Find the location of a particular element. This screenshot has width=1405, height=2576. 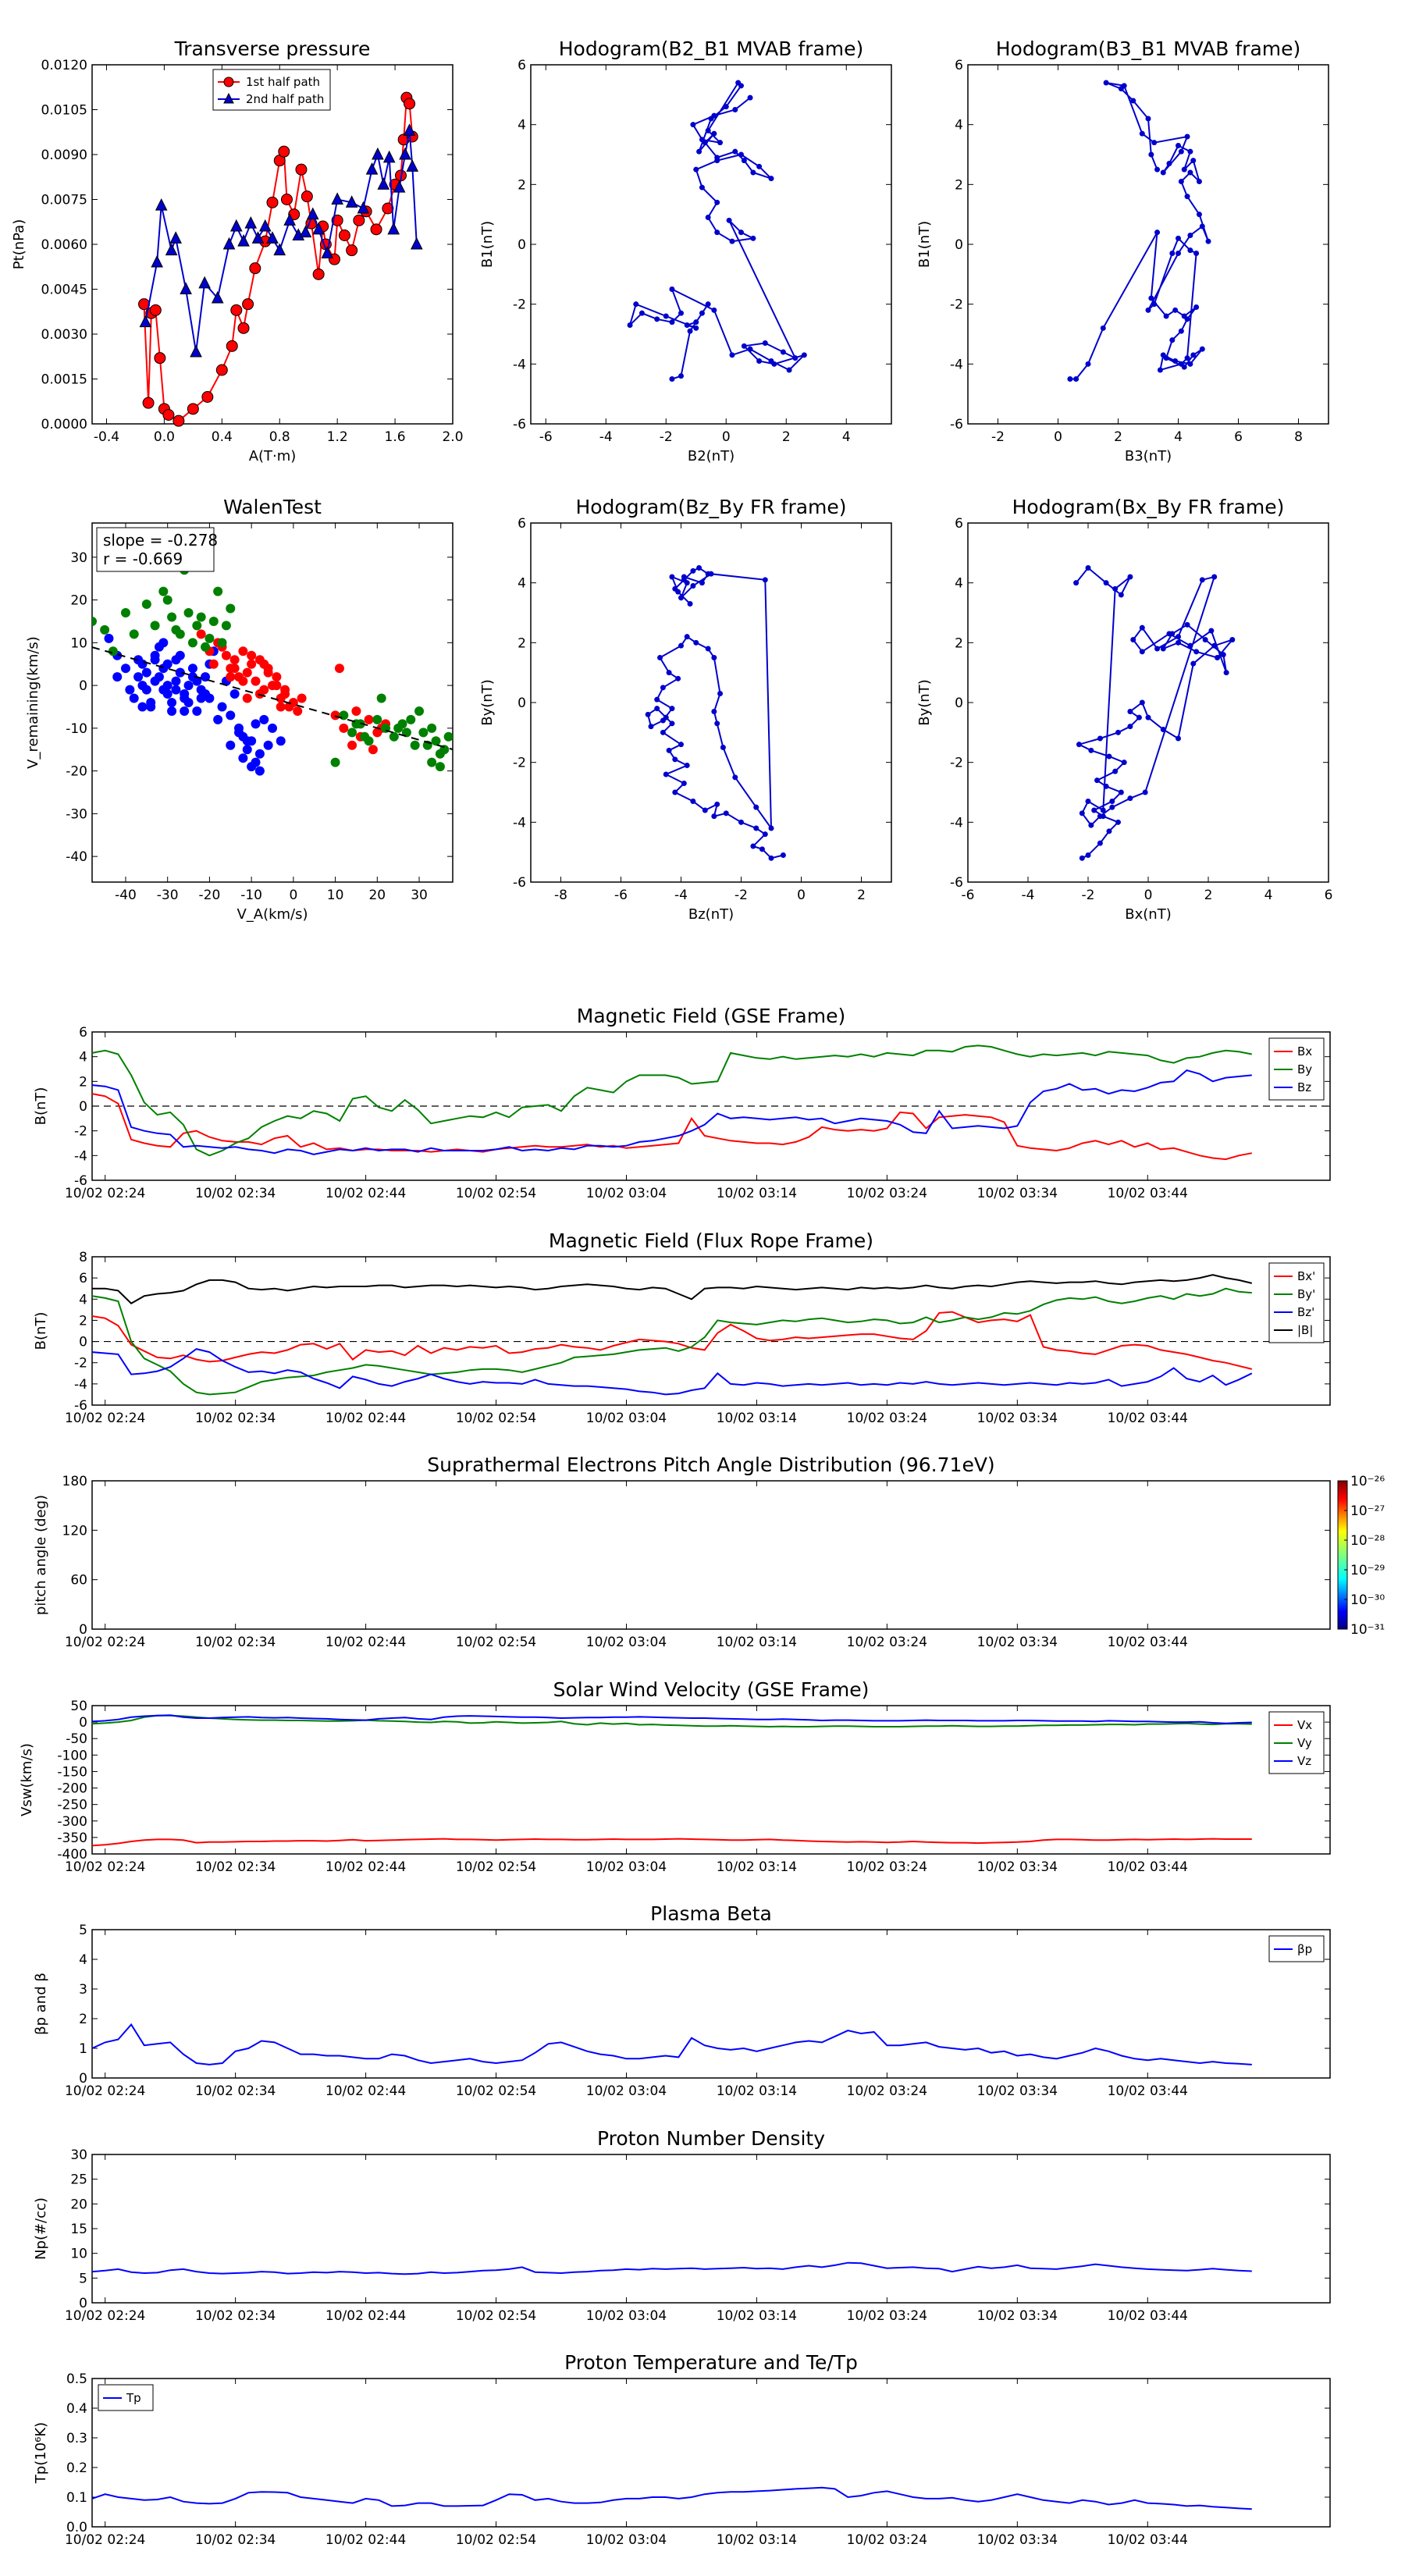

fit-line is located at coordinates (272, 698).